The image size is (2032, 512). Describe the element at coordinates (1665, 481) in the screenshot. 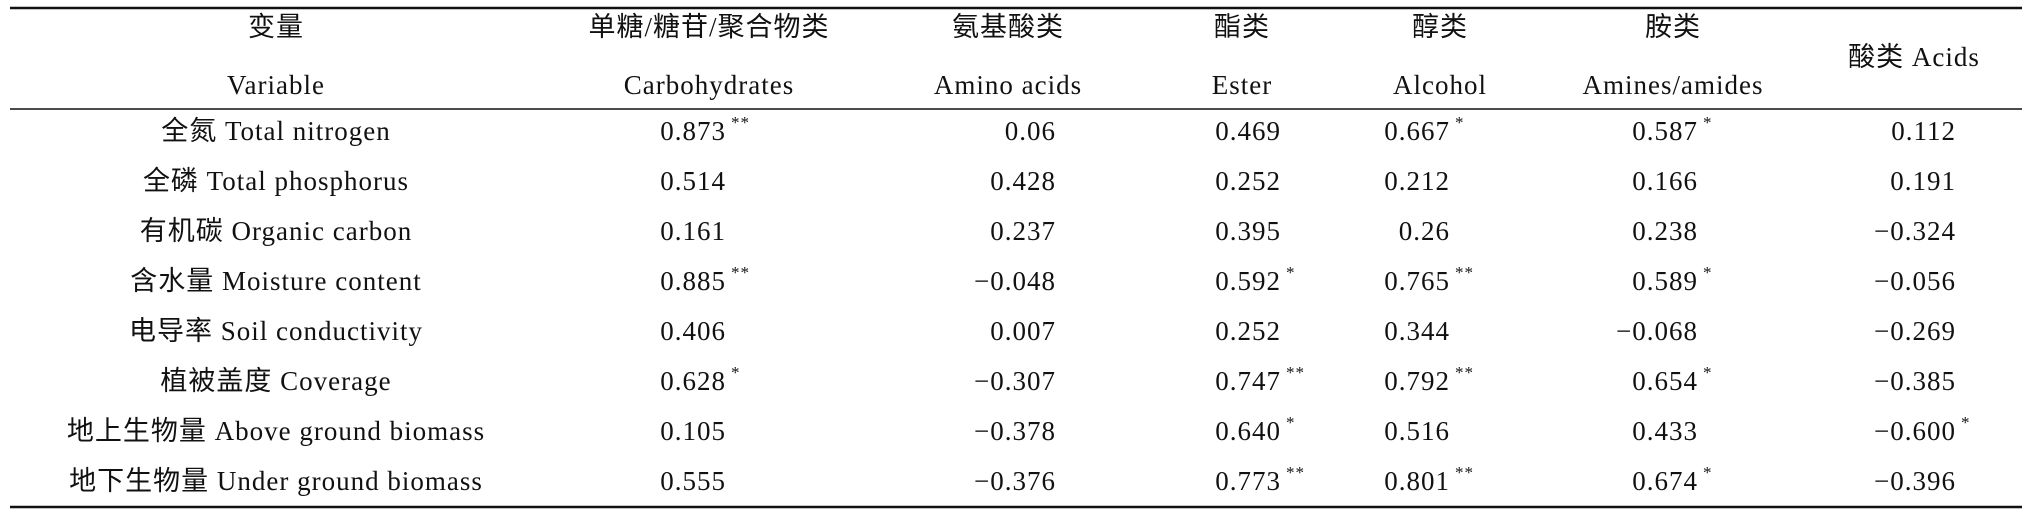

I see `cell-value: 0.674` at that location.